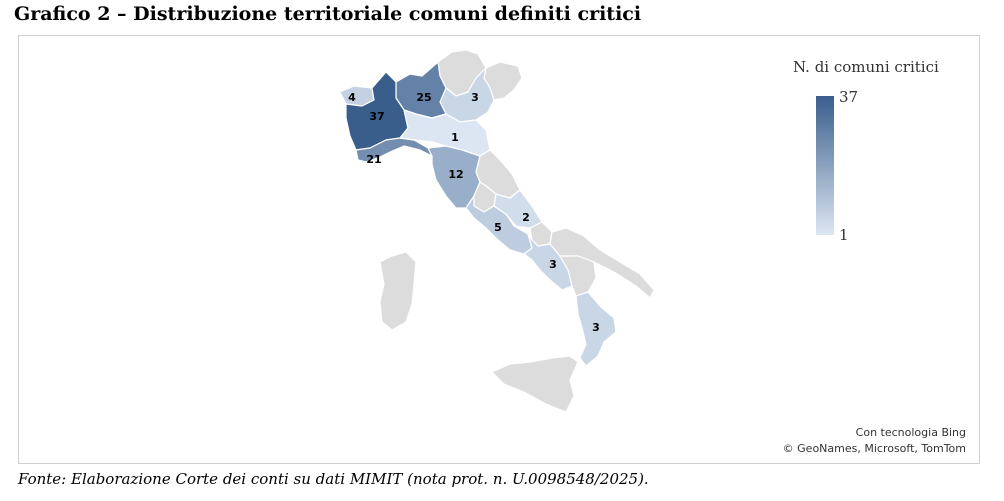  I want to click on value-label: 12, so click(455, 174).